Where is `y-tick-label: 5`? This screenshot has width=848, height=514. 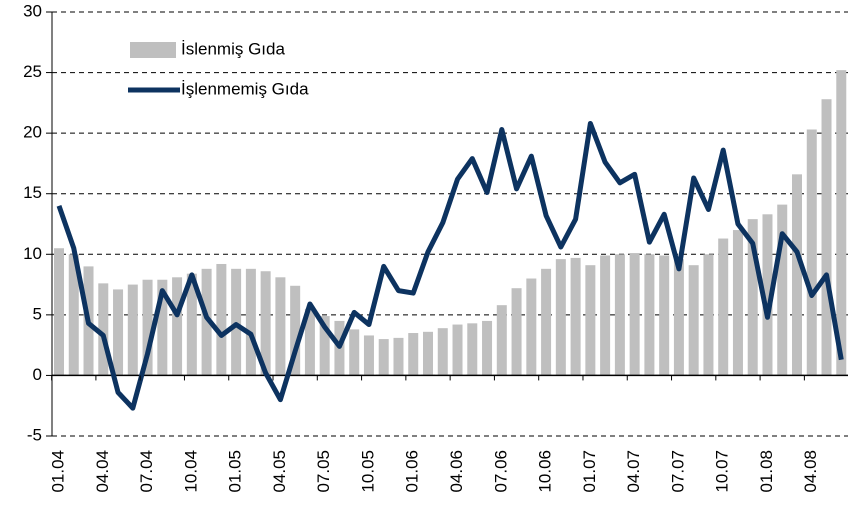 y-tick-label: 5 is located at coordinates (37, 313).